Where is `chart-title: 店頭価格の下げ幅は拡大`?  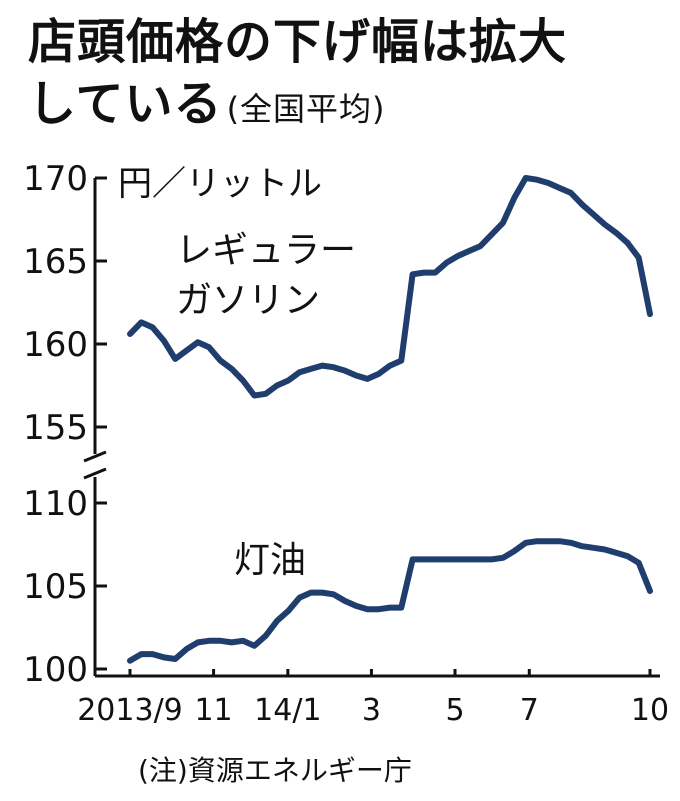 chart-title: 店頭価格の下げ幅は拡大 is located at coordinates (298, 42).